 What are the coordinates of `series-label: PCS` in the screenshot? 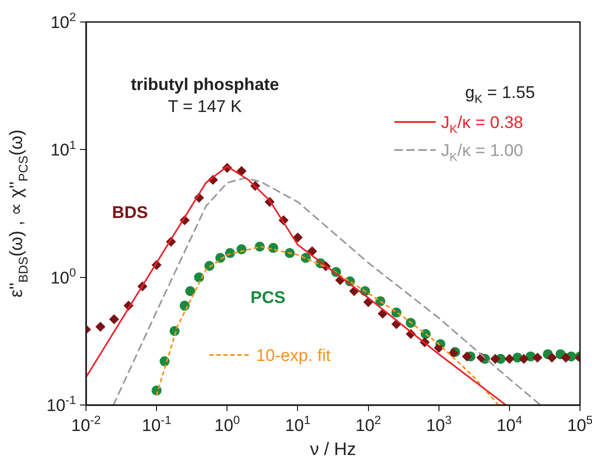 It's located at (268, 297).